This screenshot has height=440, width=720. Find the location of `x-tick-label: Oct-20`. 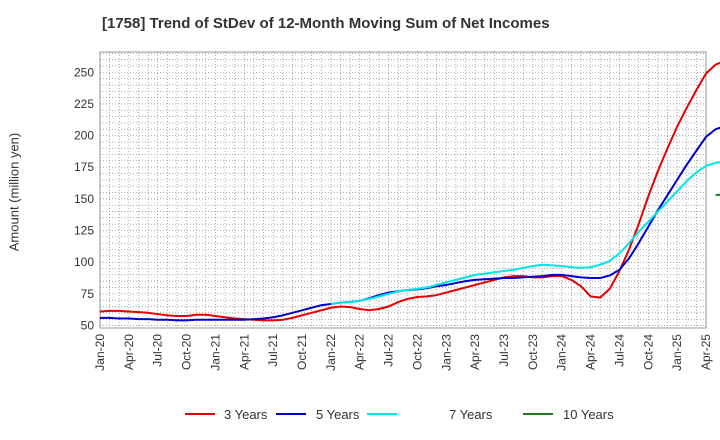

x-tick-label: Oct-20 is located at coordinates (187, 352).